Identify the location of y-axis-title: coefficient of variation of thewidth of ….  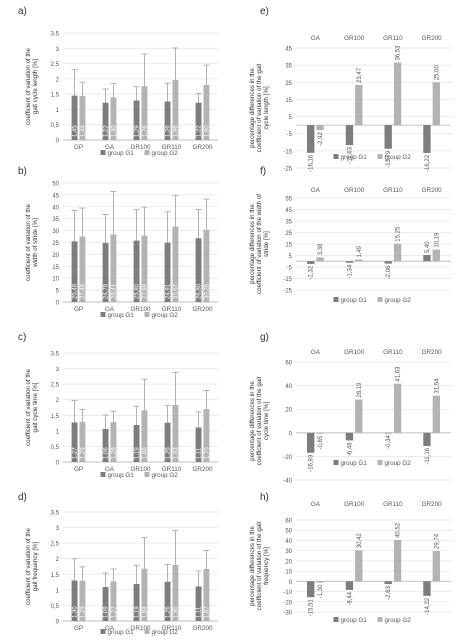
(32, 241).